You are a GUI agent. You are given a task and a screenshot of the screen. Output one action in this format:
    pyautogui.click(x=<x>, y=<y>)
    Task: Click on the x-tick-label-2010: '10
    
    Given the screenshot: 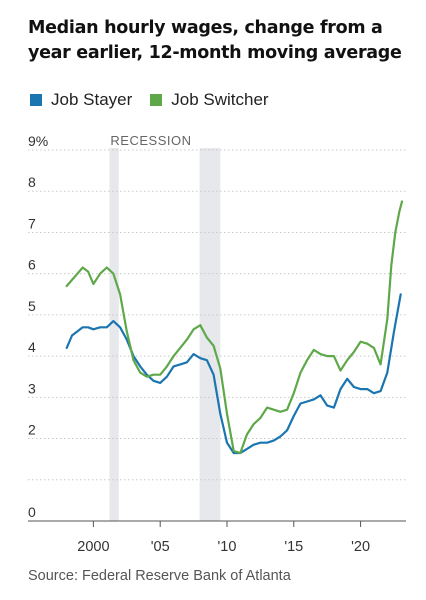 What is the action you would take?
    pyautogui.click(x=227, y=547)
    